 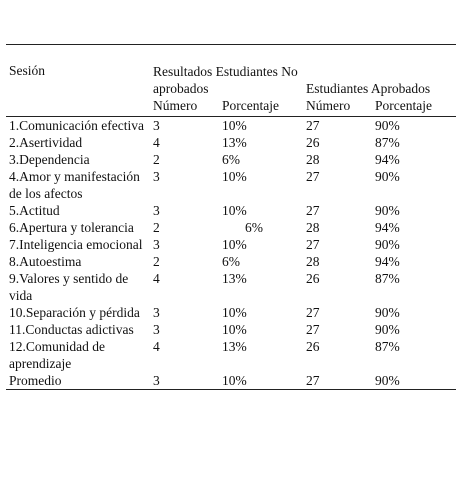 What do you see at coordinates (49, 159) in the screenshot?
I see `session-cell: 3.Dependencia` at bounding box center [49, 159].